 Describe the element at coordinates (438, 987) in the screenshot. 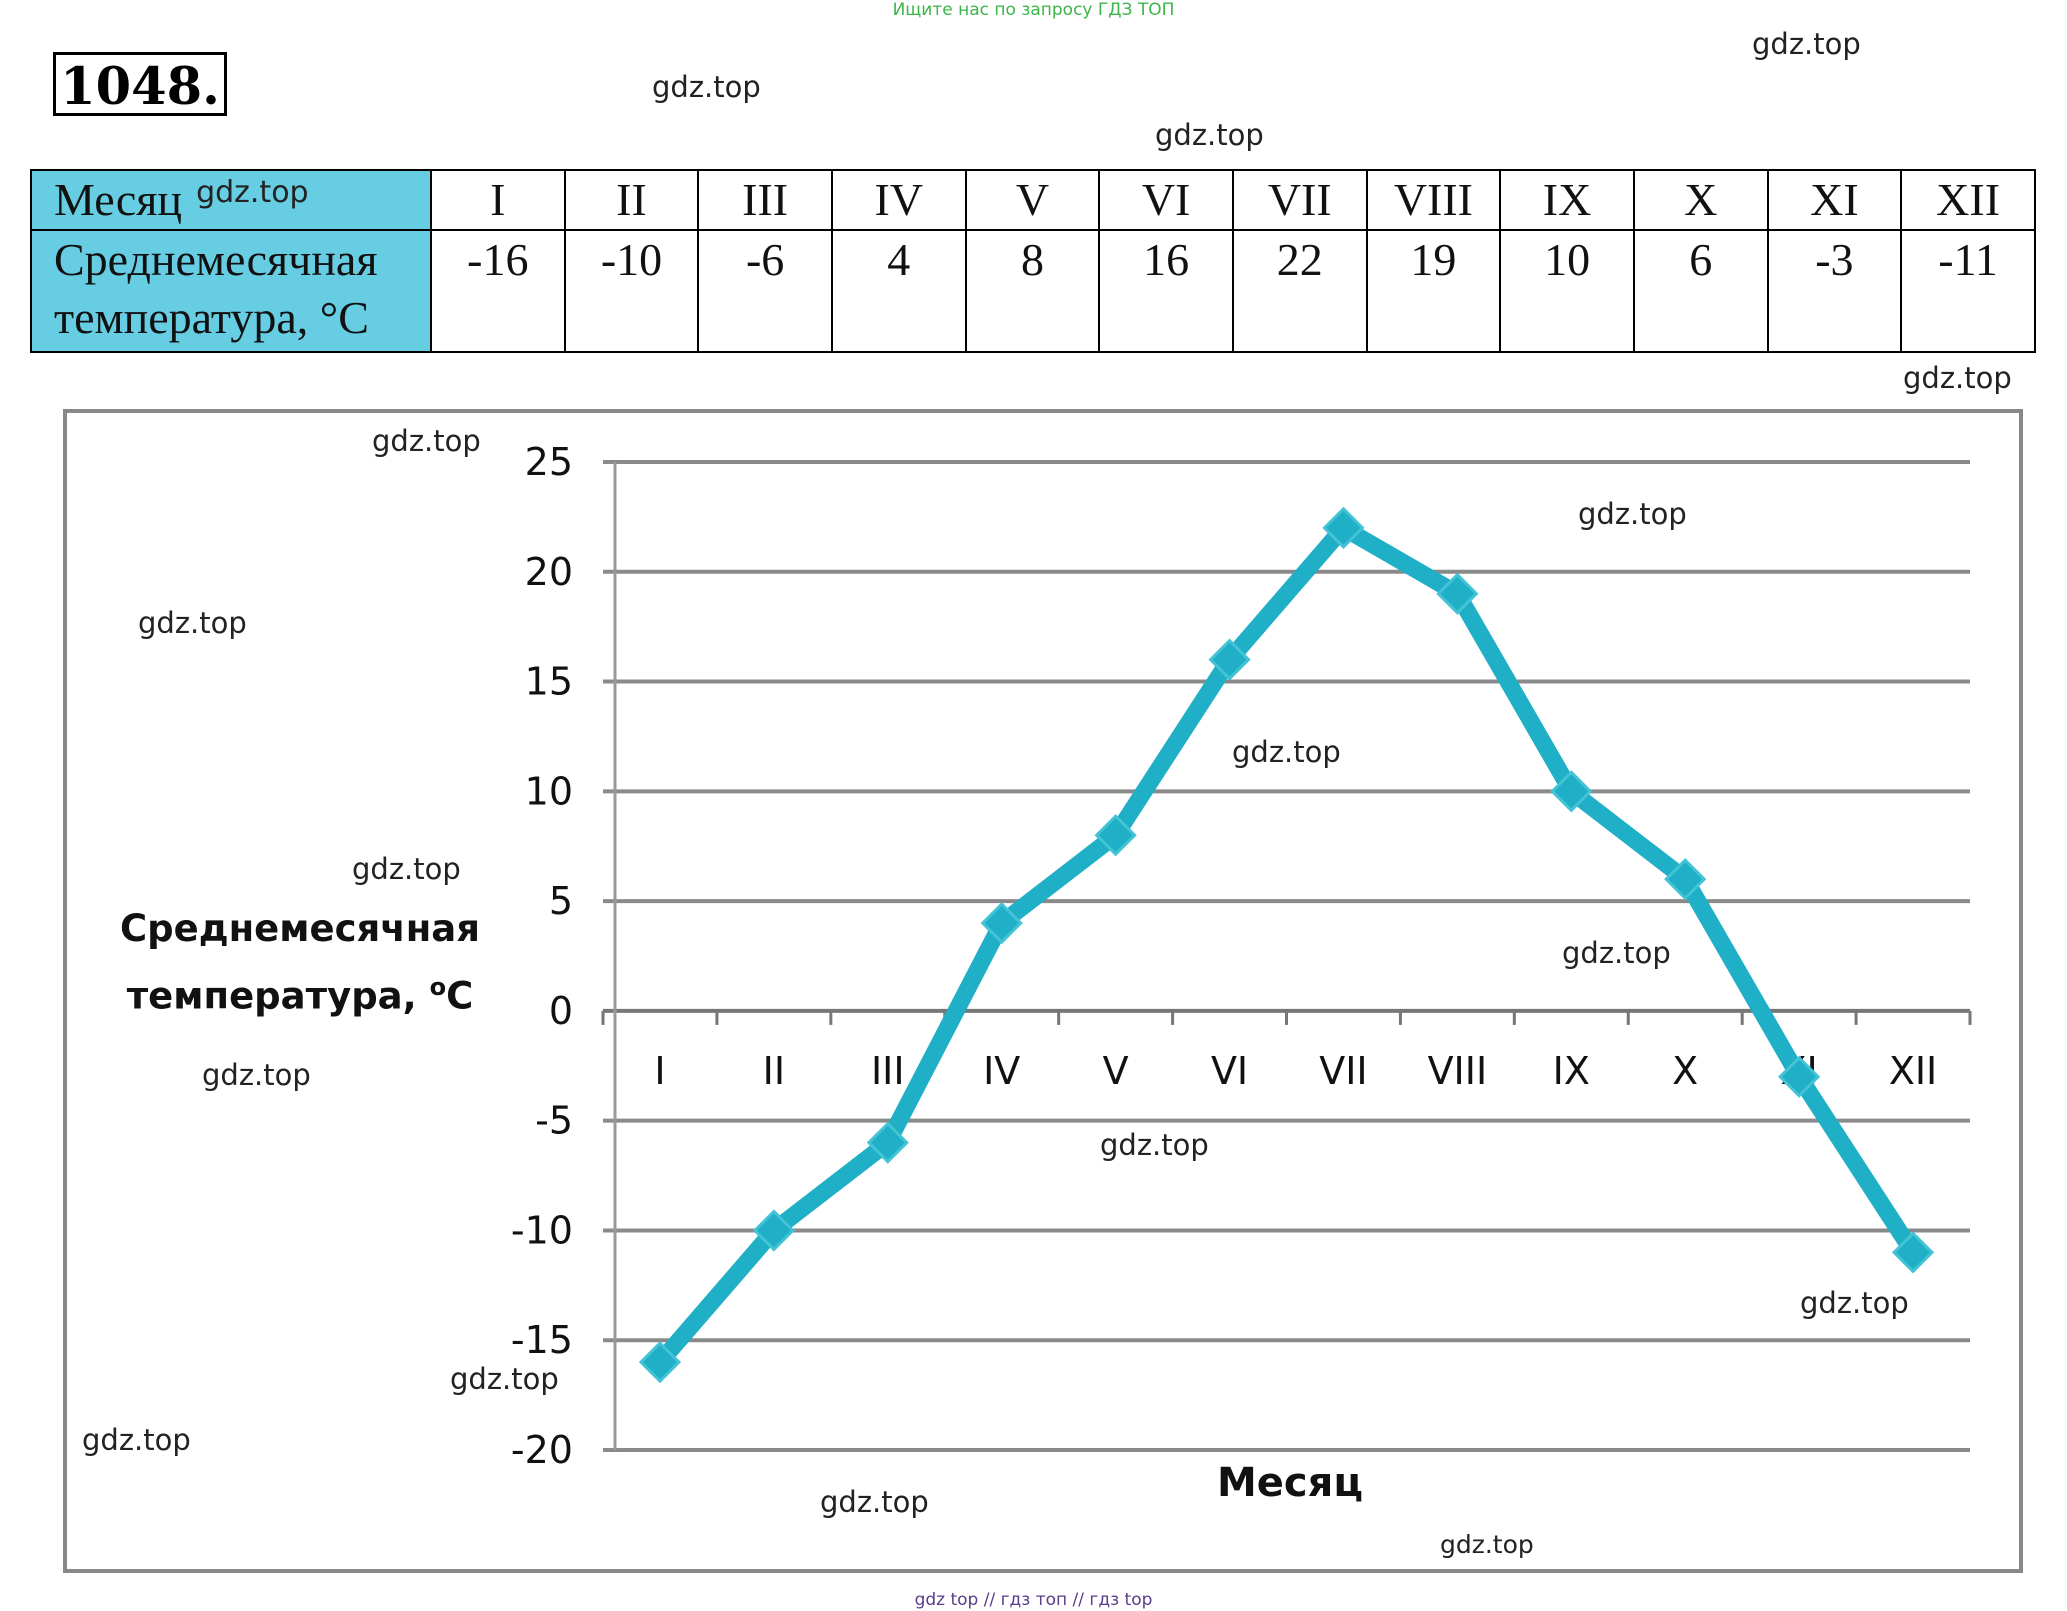

I see `y-axis-unit-degree: o` at that location.